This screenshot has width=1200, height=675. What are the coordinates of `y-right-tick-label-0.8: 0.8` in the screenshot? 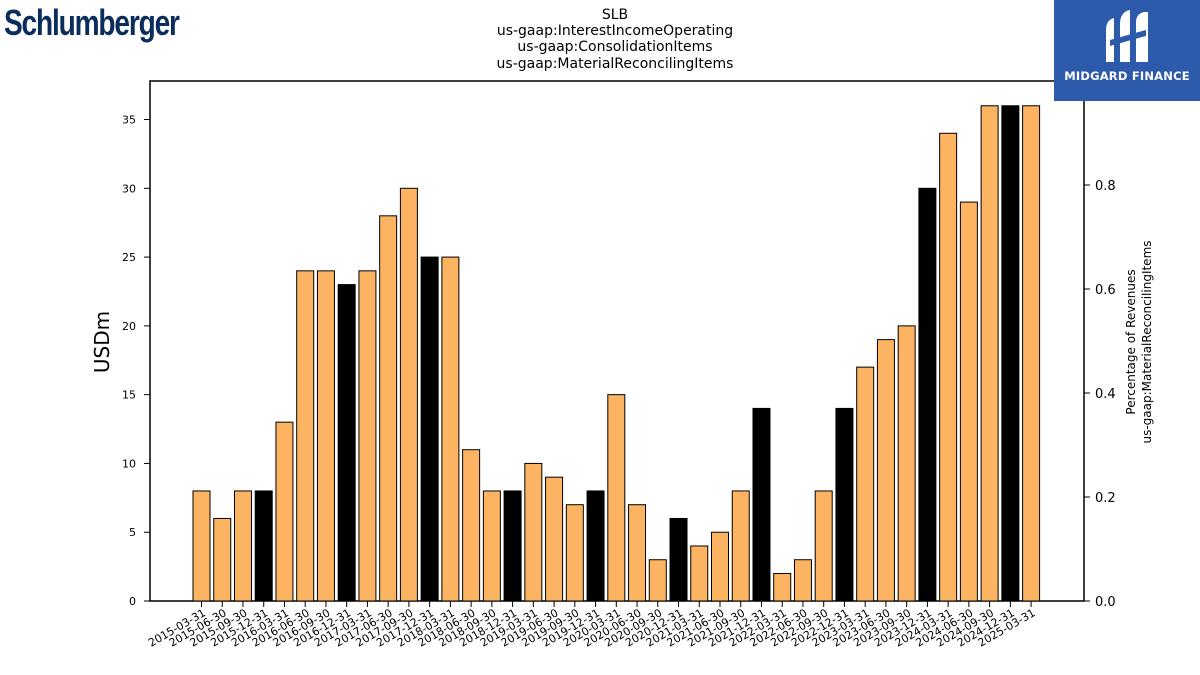 It's located at (1105, 186).